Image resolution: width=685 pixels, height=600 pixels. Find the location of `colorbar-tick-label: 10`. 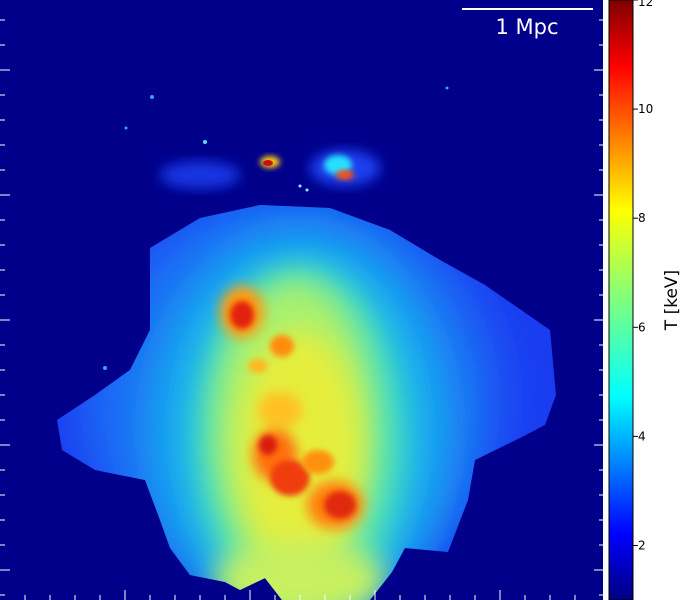

colorbar-tick-label: 10 is located at coordinates (645, 109).